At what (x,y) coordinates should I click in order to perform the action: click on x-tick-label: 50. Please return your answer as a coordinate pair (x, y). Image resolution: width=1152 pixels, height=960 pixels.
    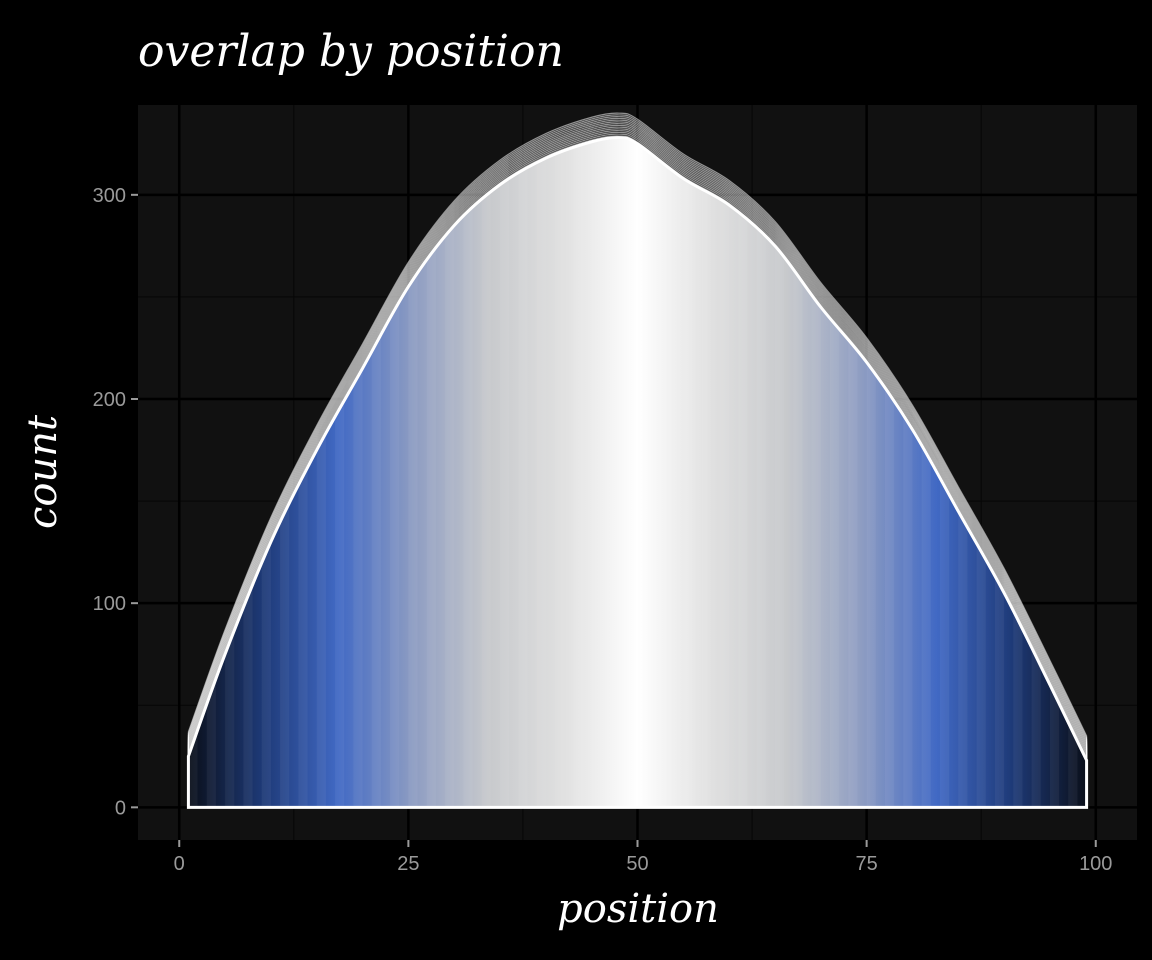
    Looking at the image, I should click on (637, 864).